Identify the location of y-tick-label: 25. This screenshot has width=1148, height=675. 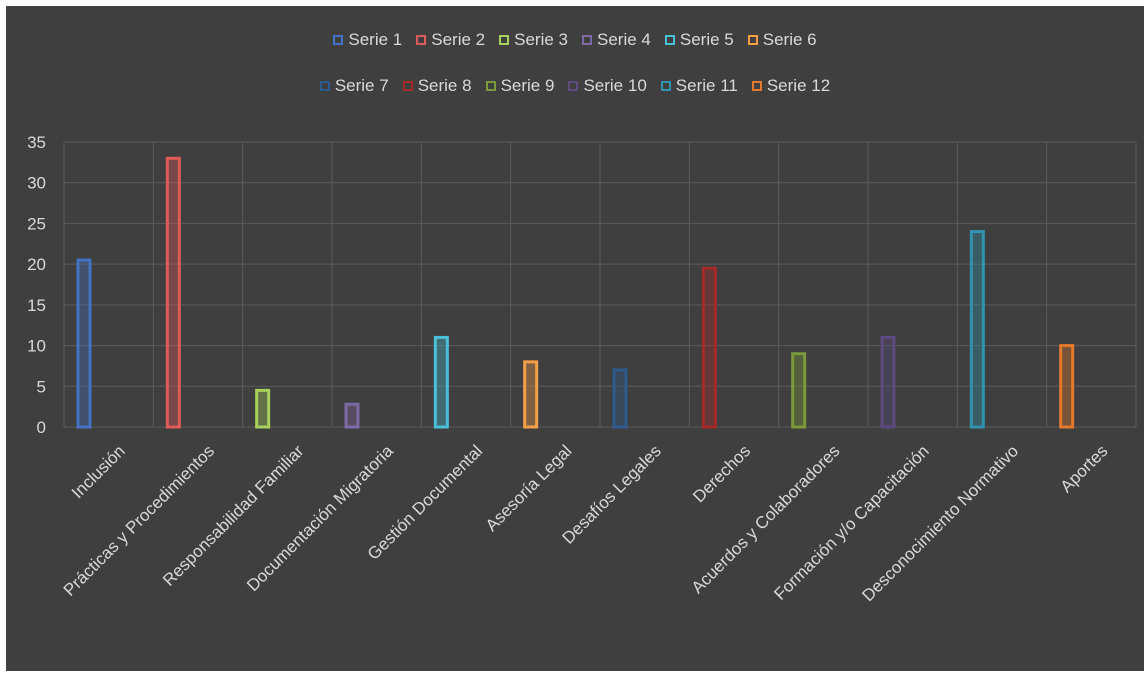
(36, 223).